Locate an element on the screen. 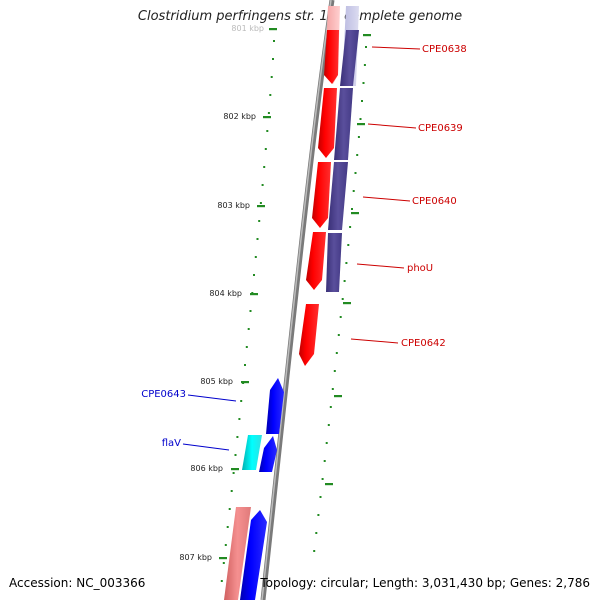 The image size is (600, 600). gene-label-cpe0642: CPE0642 is located at coordinates (423, 343).